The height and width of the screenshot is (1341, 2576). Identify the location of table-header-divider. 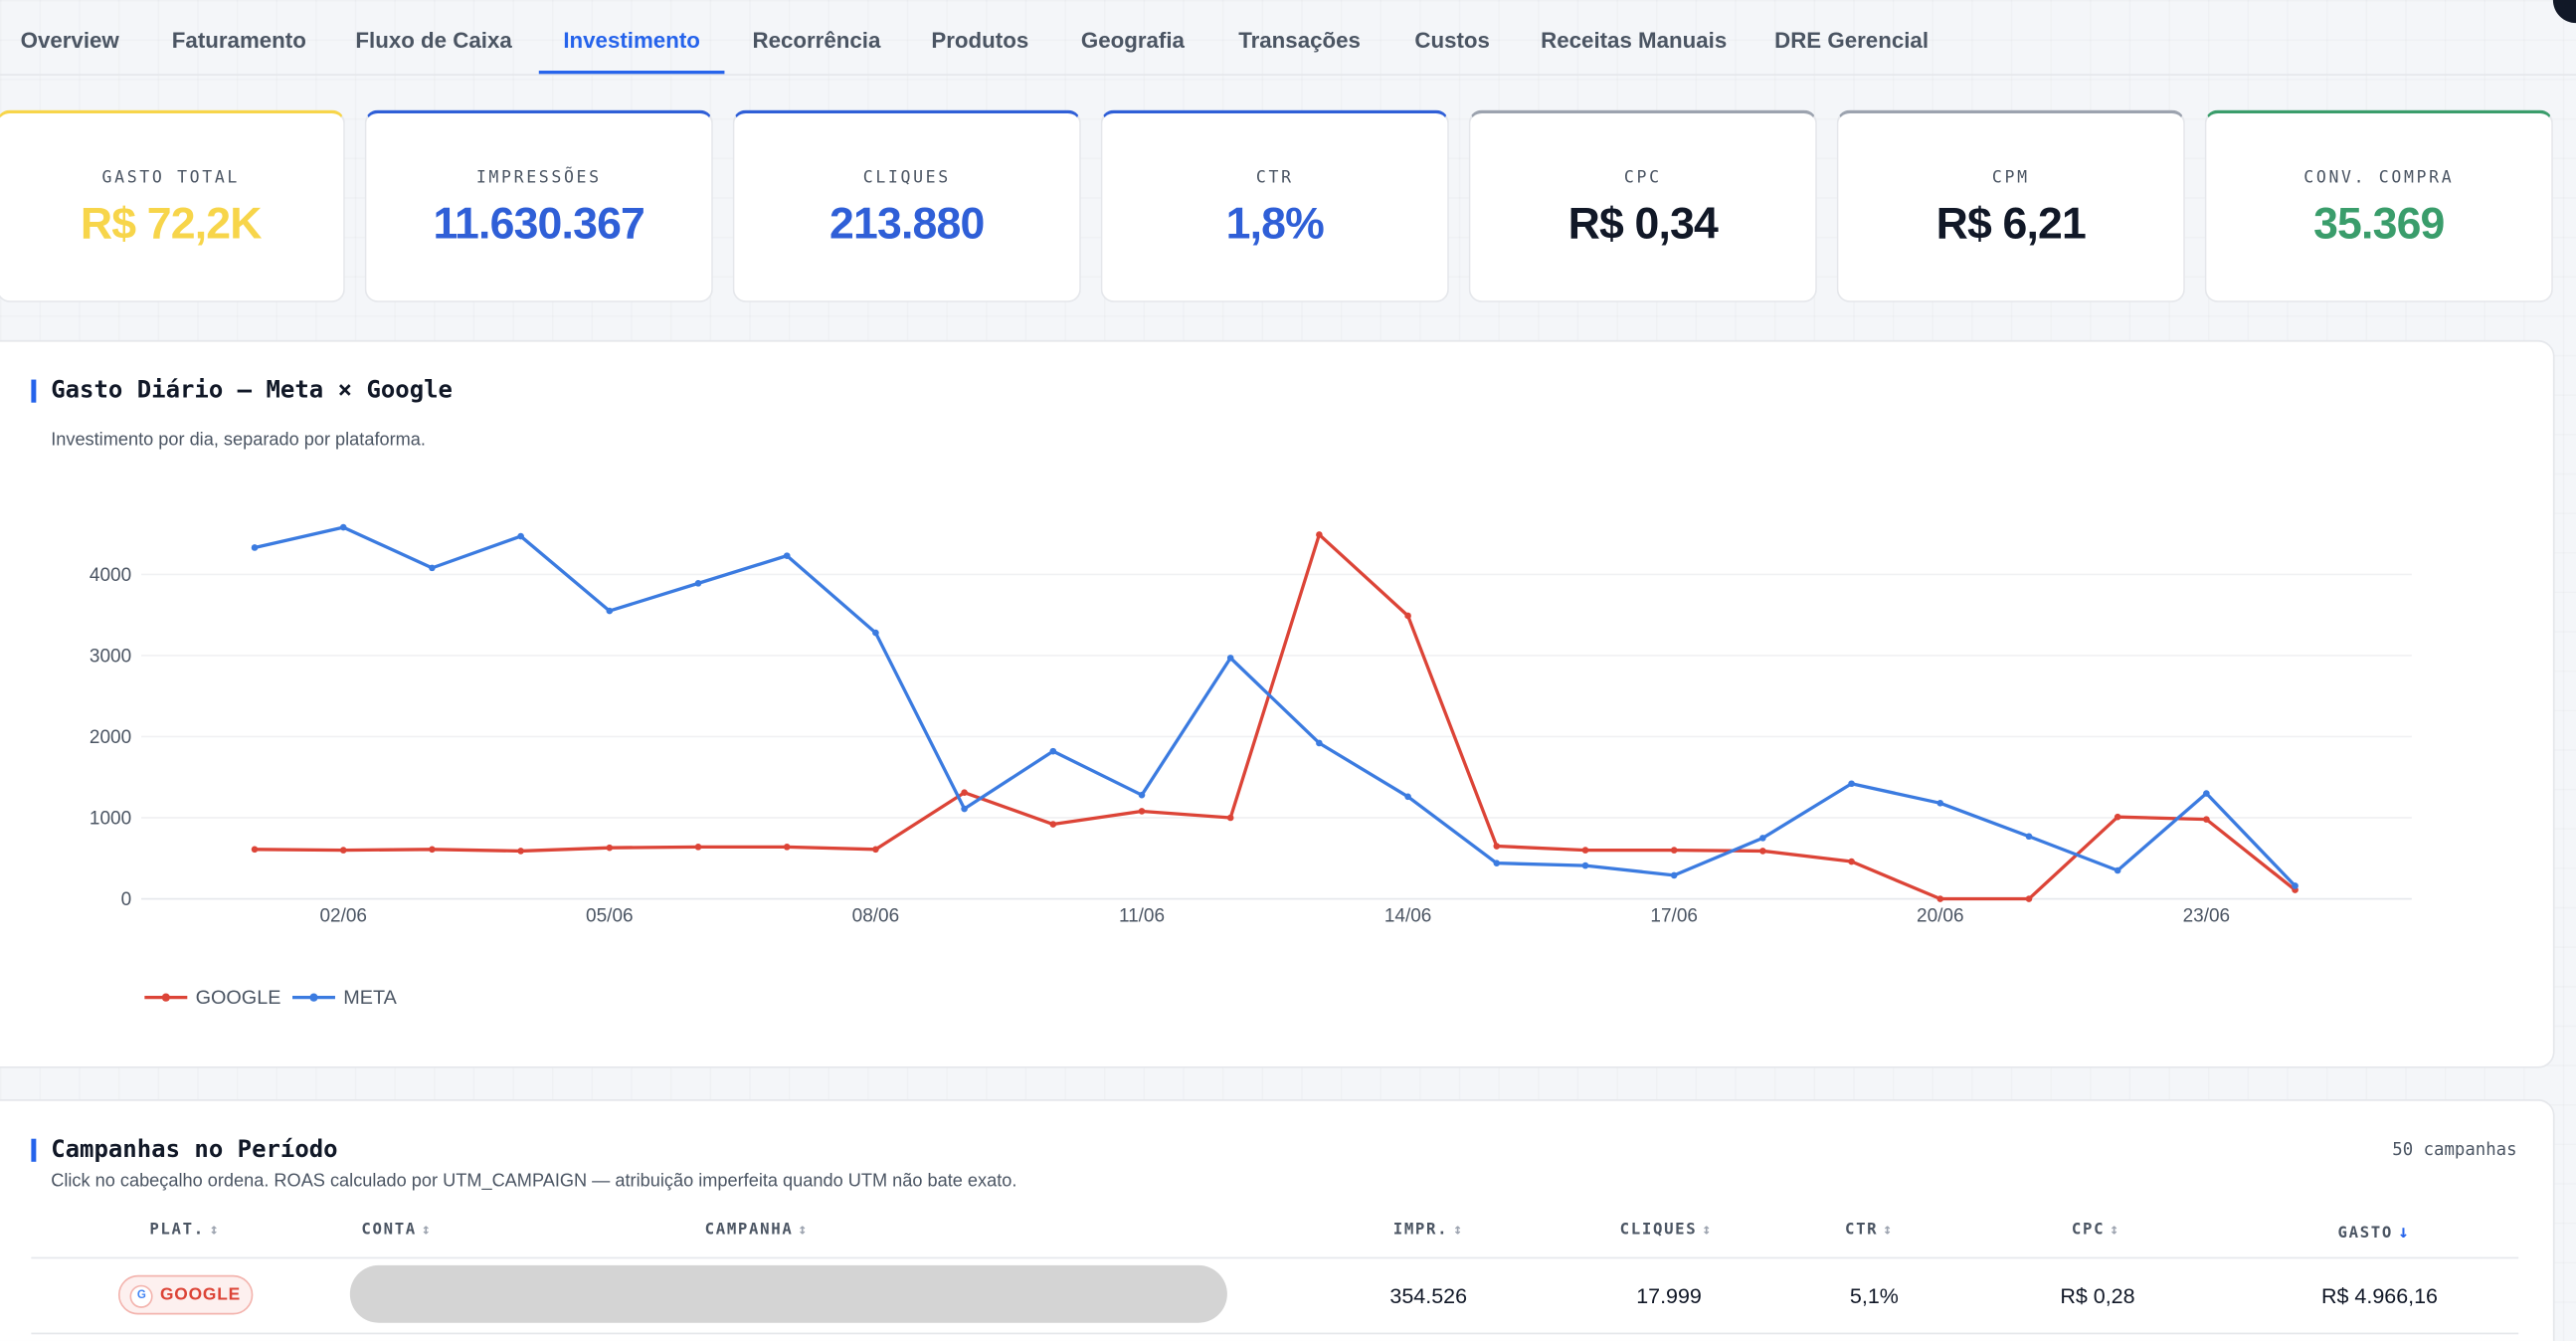
(1275, 1257).